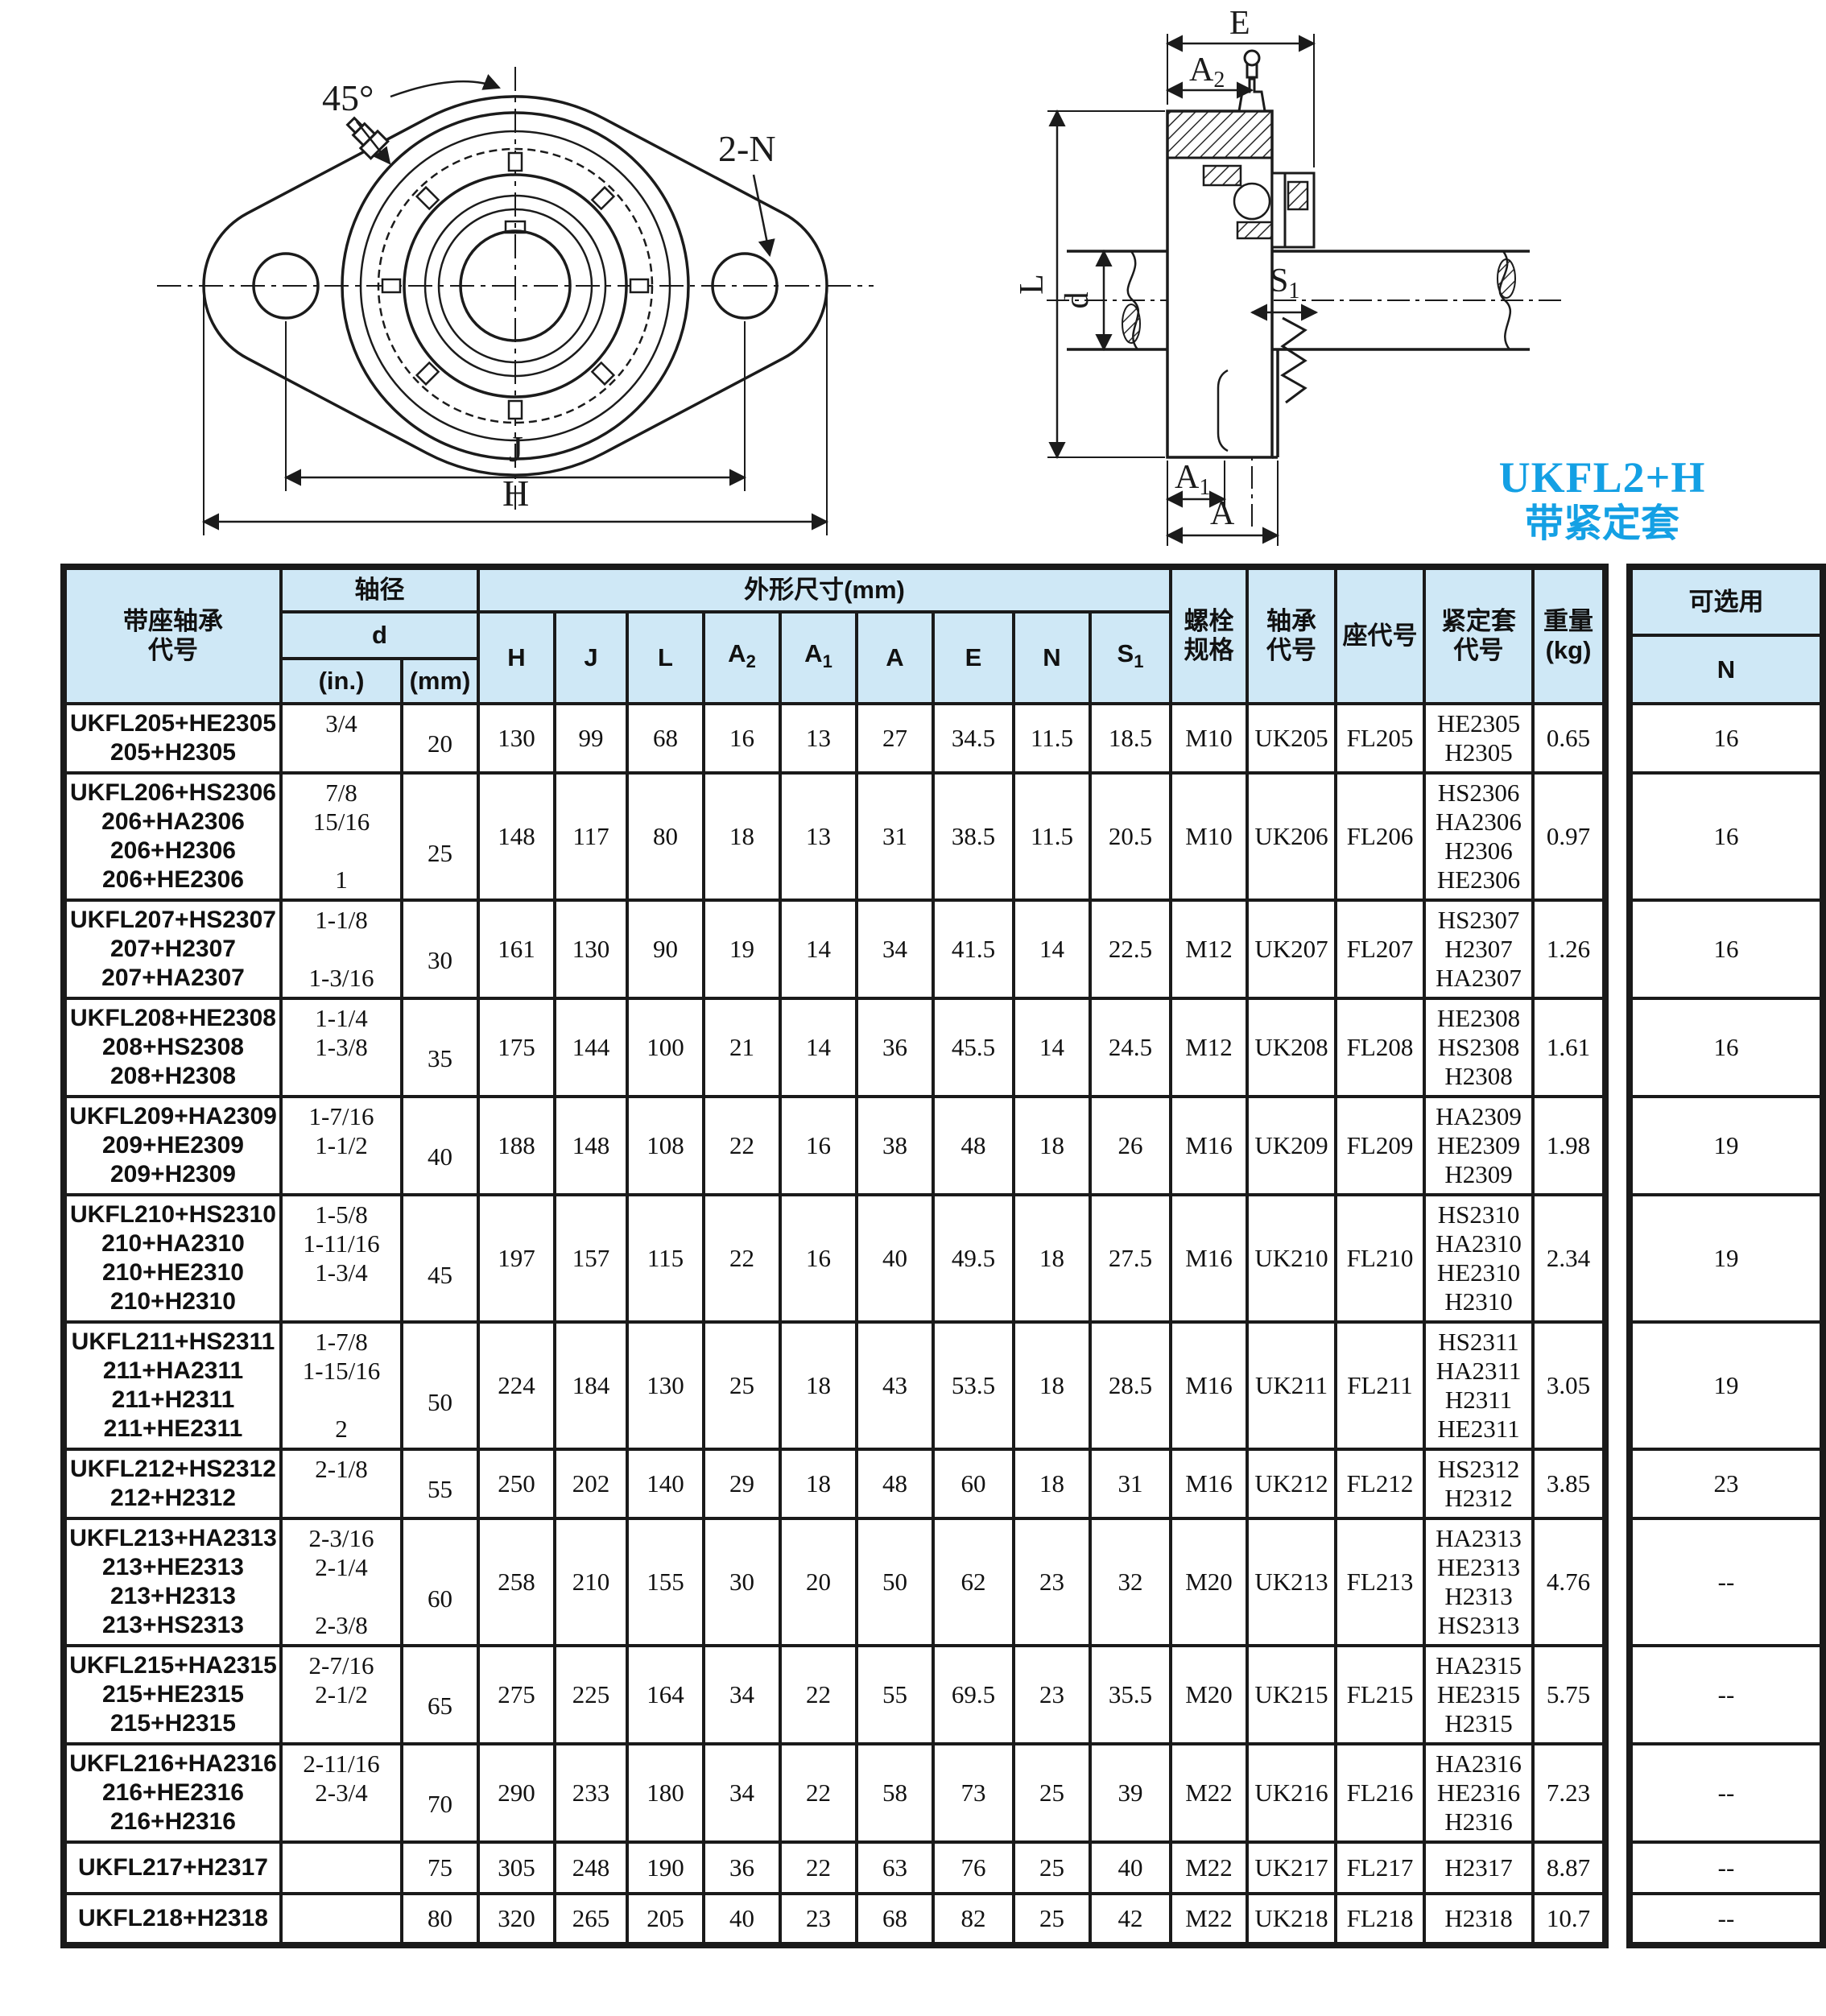 The image size is (1826, 2016). What do you see at coordinates (895, 1793) in the screenshot?
I see `cell-A: 58` at bounding box center [895, 1793].